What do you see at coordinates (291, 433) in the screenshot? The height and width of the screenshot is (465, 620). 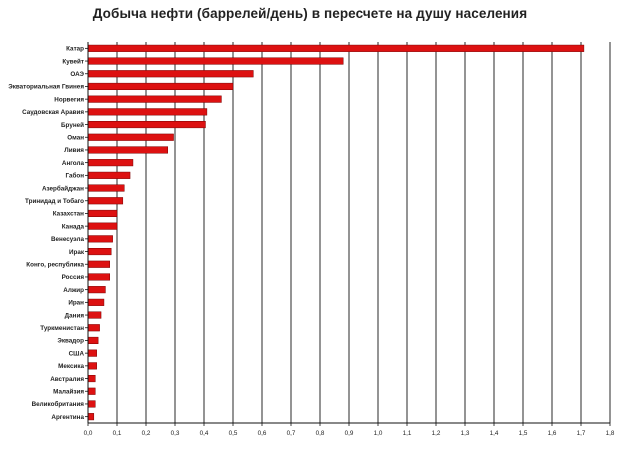 I see `x-tick-label: 0,7` at bounding box center [291, 433].